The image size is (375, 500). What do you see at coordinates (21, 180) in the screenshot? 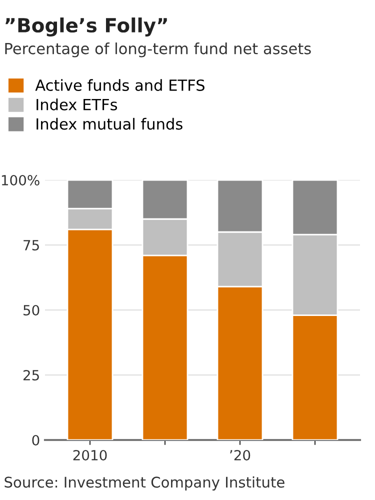
I see `y-tick-label: 100%` at bounding box center [21, 180].